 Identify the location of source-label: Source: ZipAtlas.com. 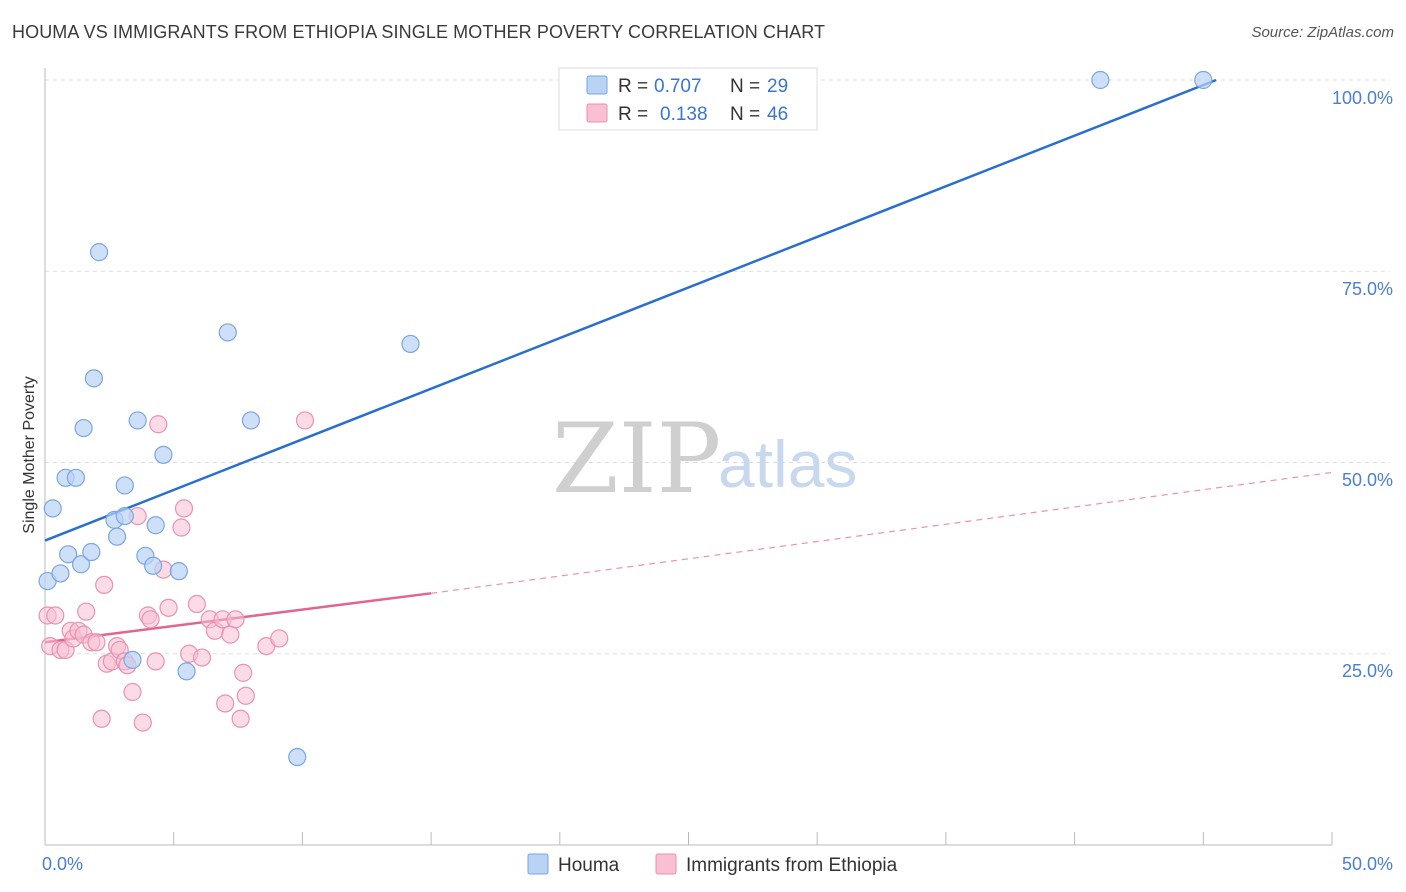
(1322, 32).